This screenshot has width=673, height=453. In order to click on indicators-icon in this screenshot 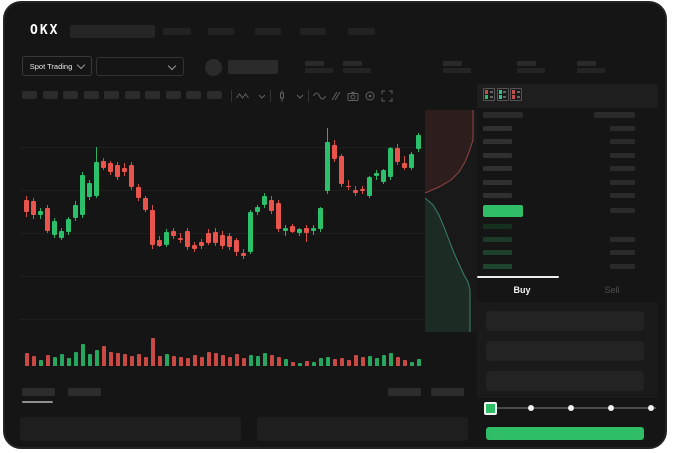, I will do `click(242, 96)`.